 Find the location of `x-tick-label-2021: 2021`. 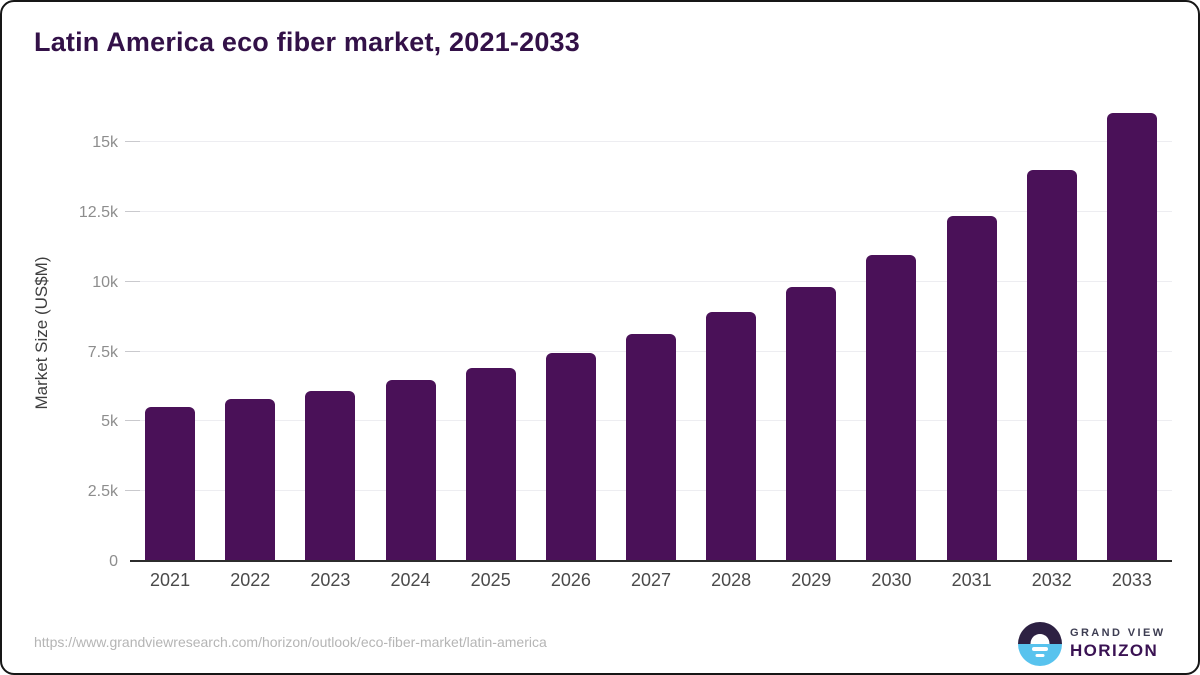

x-tick-label-2021: 2021 is located at coordinates (170, 580).